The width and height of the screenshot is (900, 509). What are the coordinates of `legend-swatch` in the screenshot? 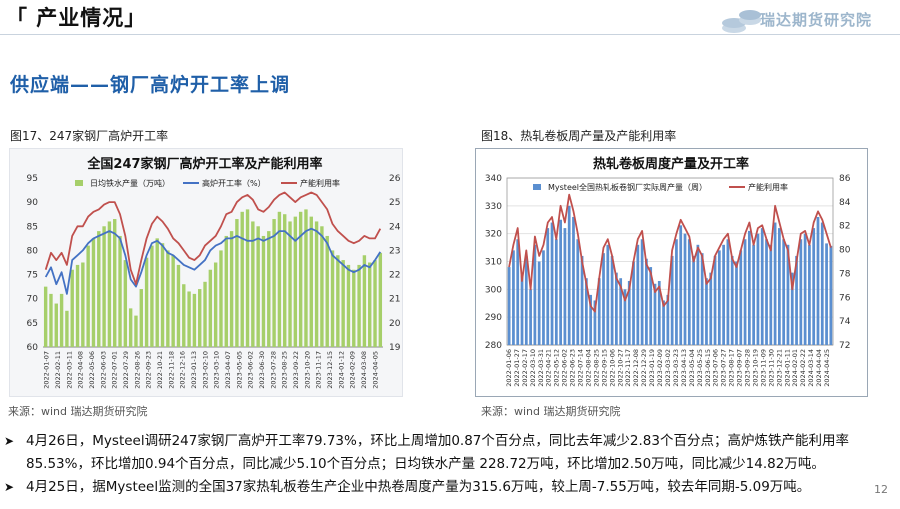 It's located at (79, 183).